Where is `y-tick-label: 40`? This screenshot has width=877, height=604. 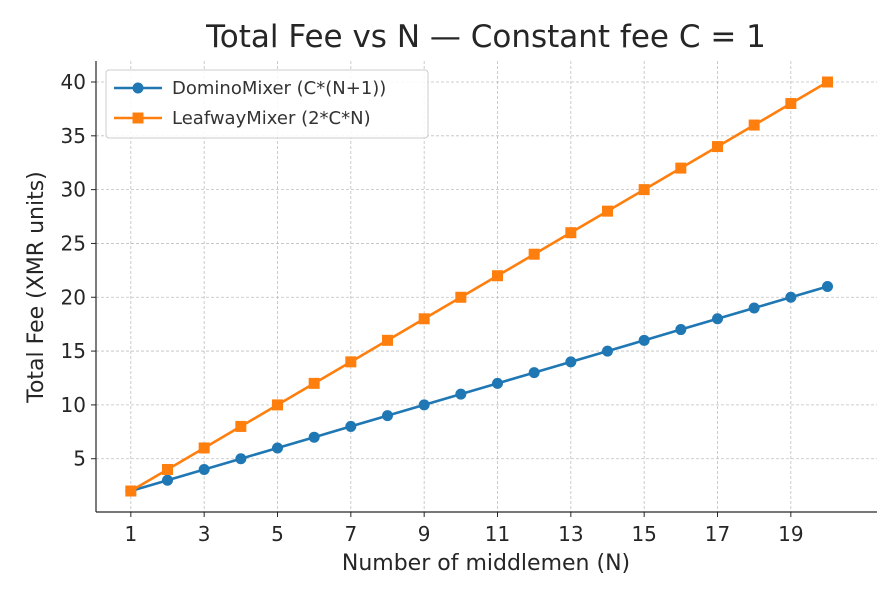
y-tick-label: 40 is located at coordinates (73, 82).